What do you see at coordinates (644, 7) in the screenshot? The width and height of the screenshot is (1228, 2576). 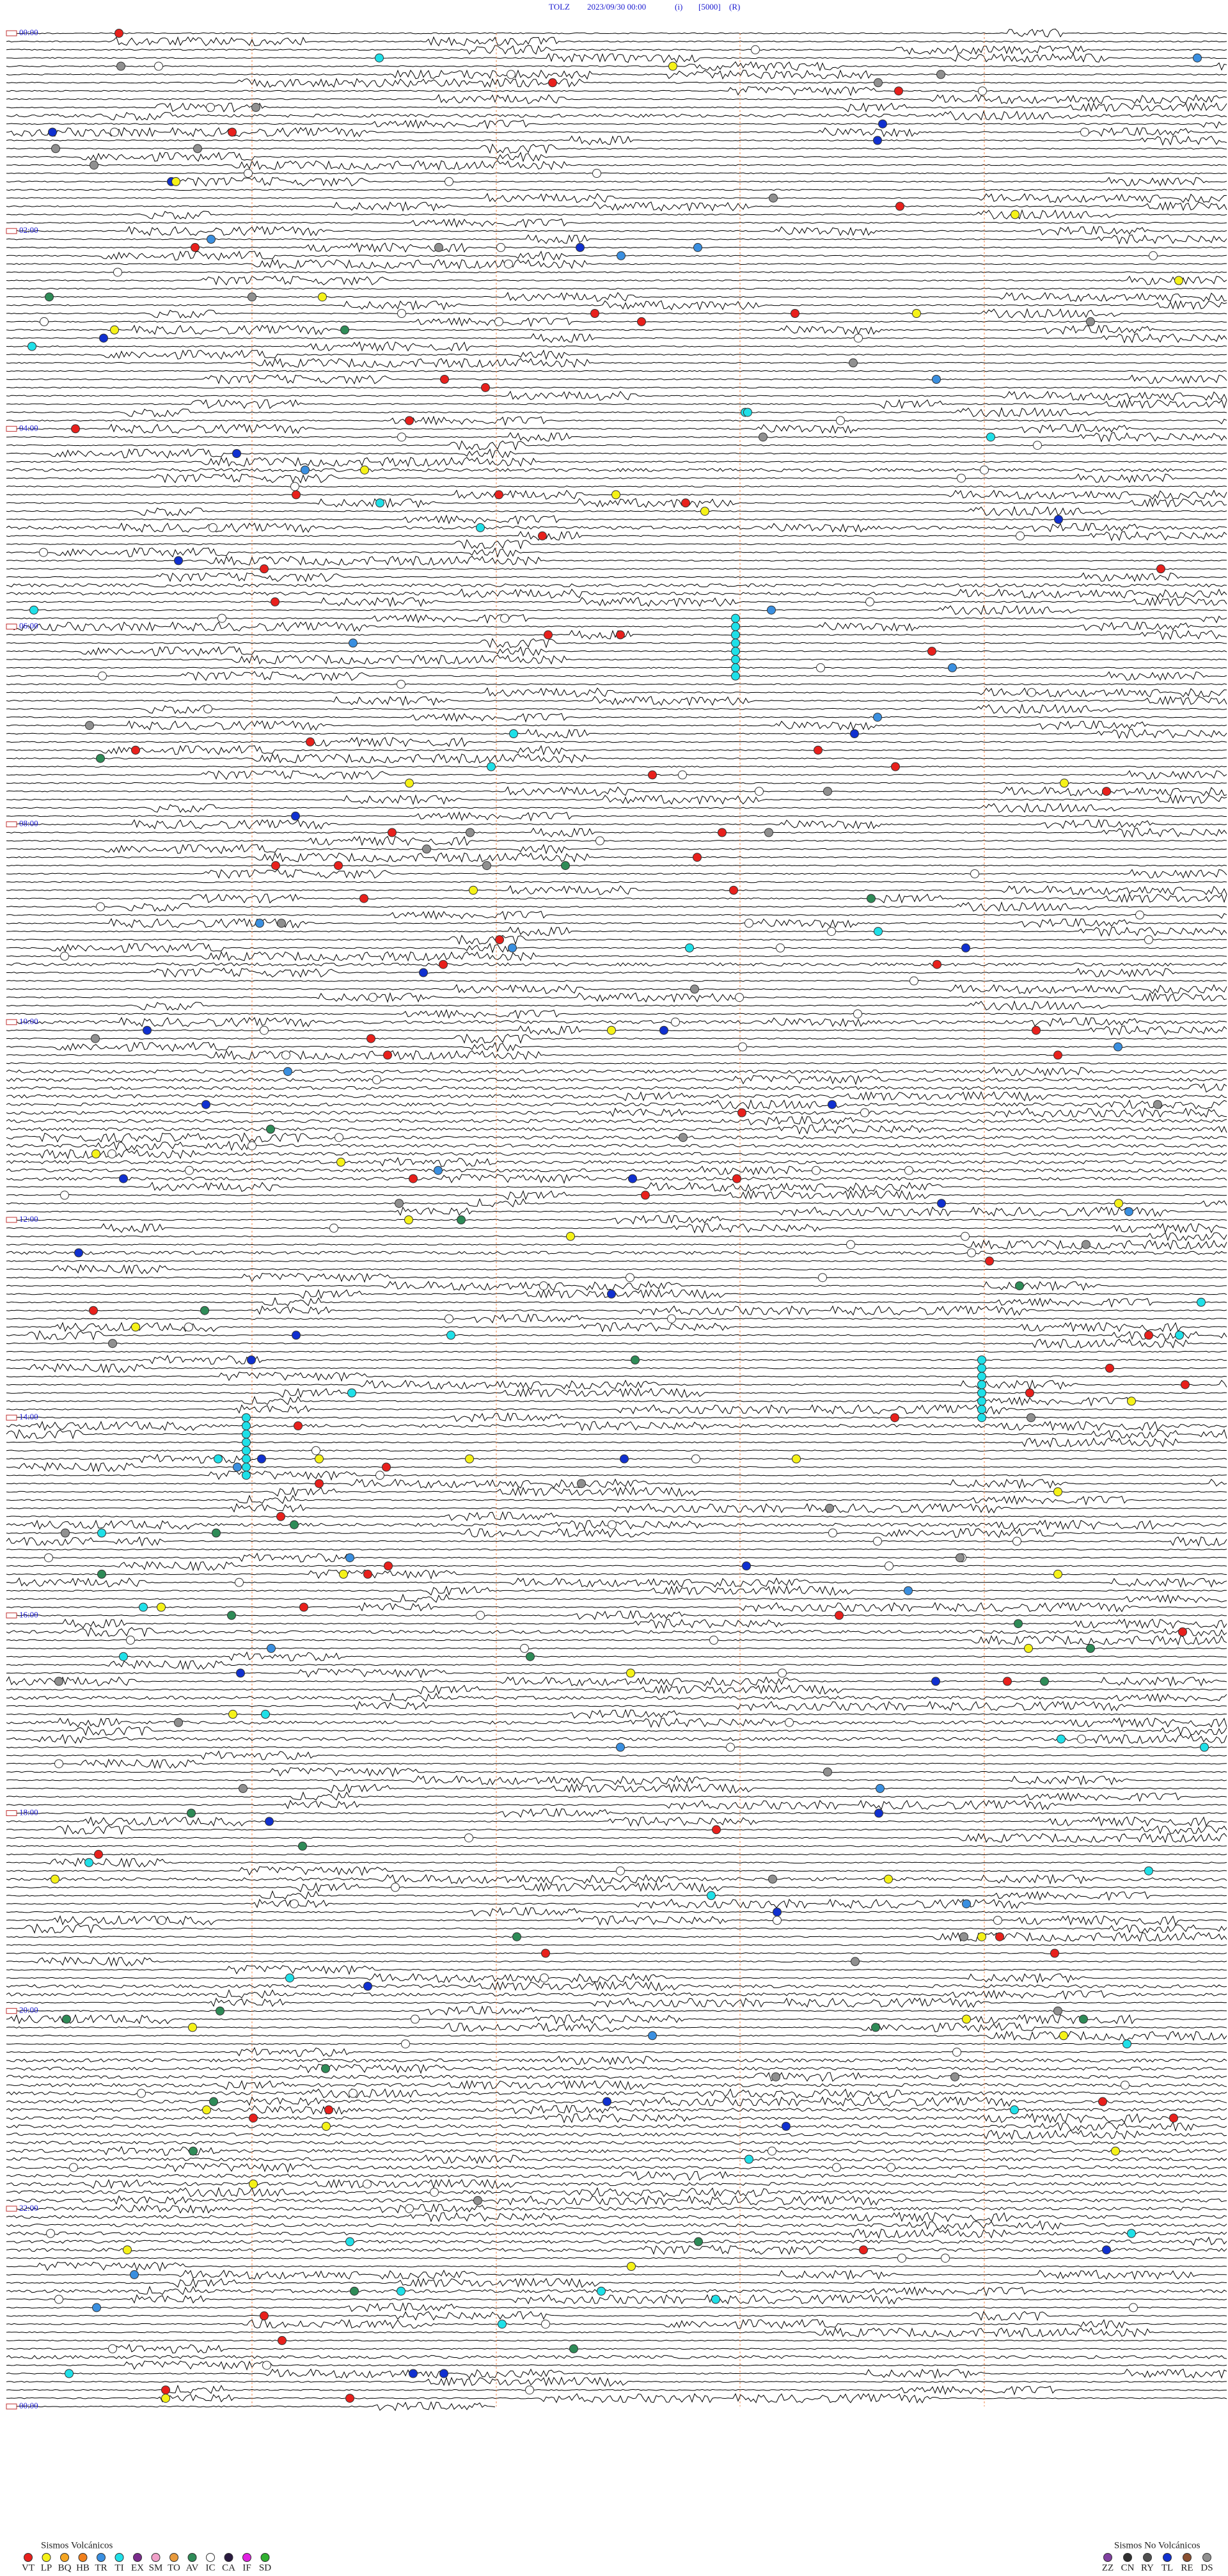 I see `header: TOLZ 2023/09/30 00:00 (i) [5000] (R)` at bounding box center [644, 7].